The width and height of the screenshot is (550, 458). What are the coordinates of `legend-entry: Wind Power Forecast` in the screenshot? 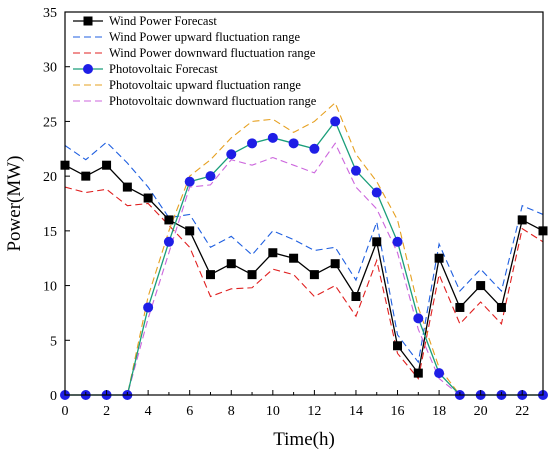 It's located at (145, 21).